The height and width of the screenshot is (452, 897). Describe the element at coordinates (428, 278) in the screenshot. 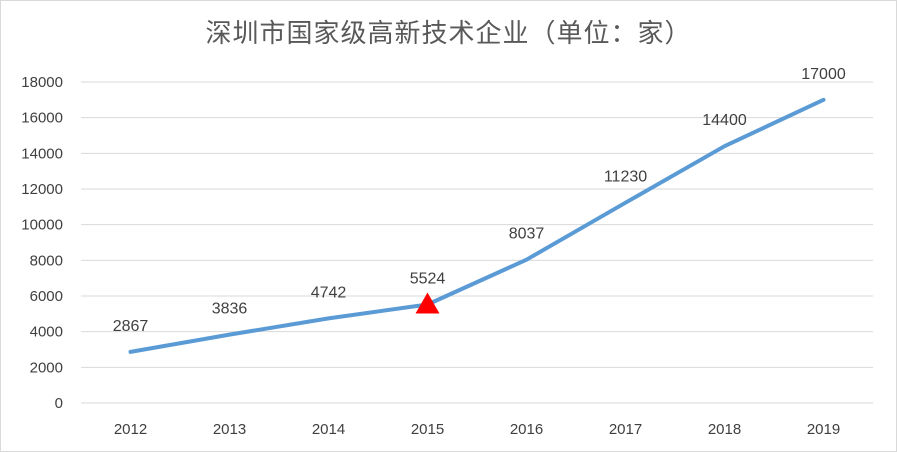

I see `data-label: 5524` at that location.